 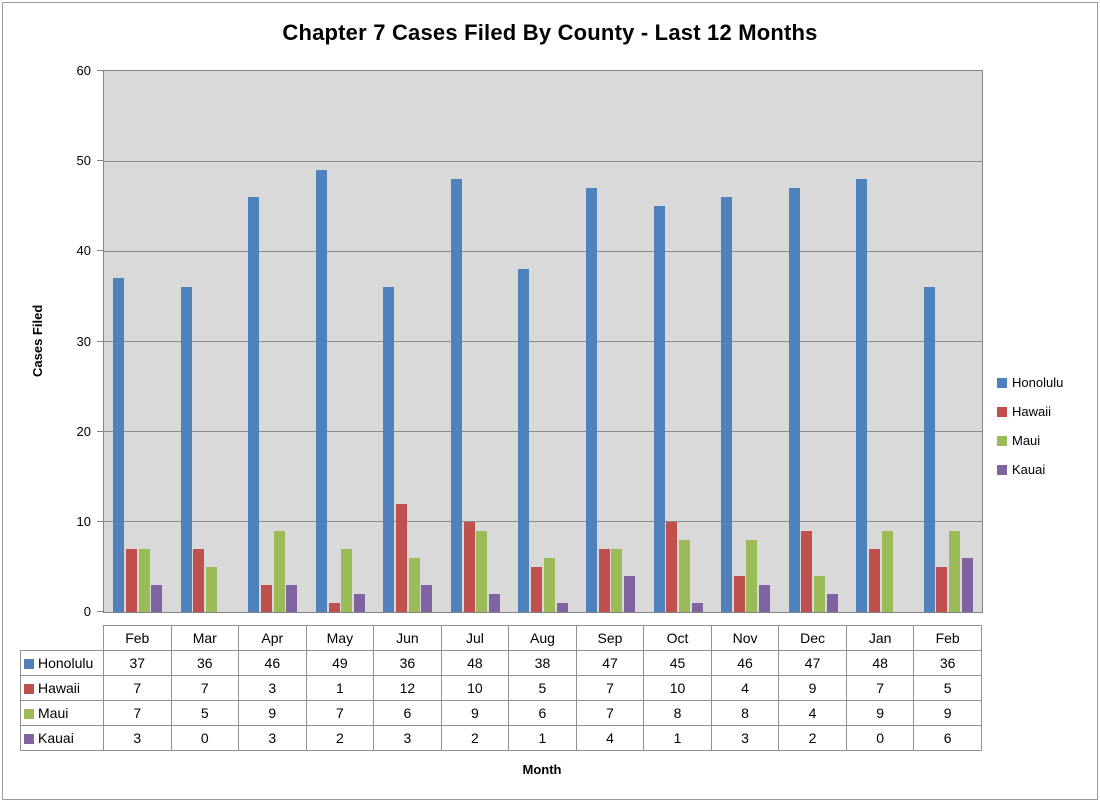 I want to click on y-axis-tick-label: 10, so click(x=83, y=521).